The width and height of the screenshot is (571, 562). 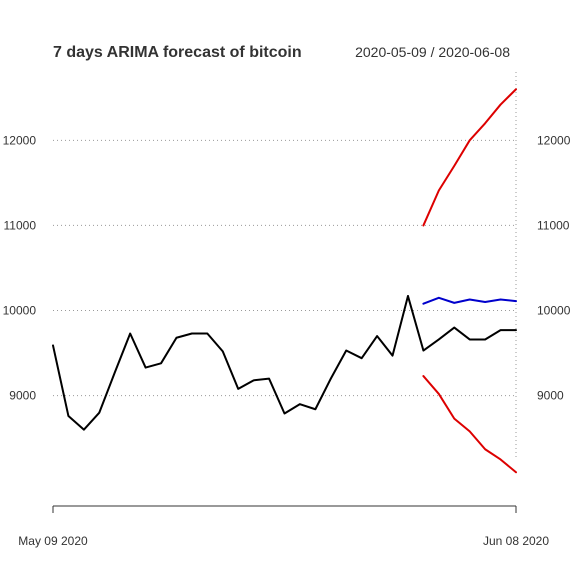 What do you see at coordinates (461, 323) in the screenshot?
I see `series-line-actual` at bounding box center [461, 323].